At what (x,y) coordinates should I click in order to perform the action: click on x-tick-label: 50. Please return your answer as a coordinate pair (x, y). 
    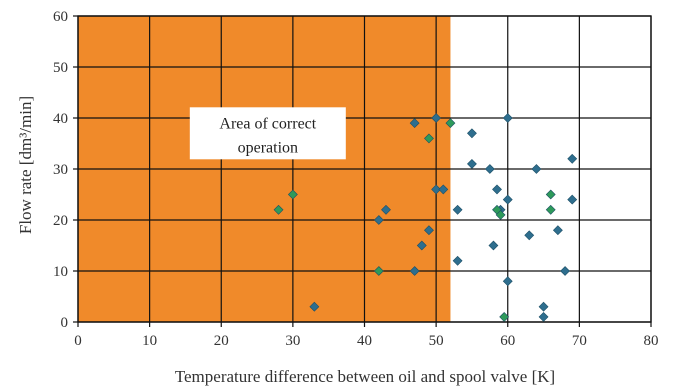
    Looking at the image, I should click on (436, 341).